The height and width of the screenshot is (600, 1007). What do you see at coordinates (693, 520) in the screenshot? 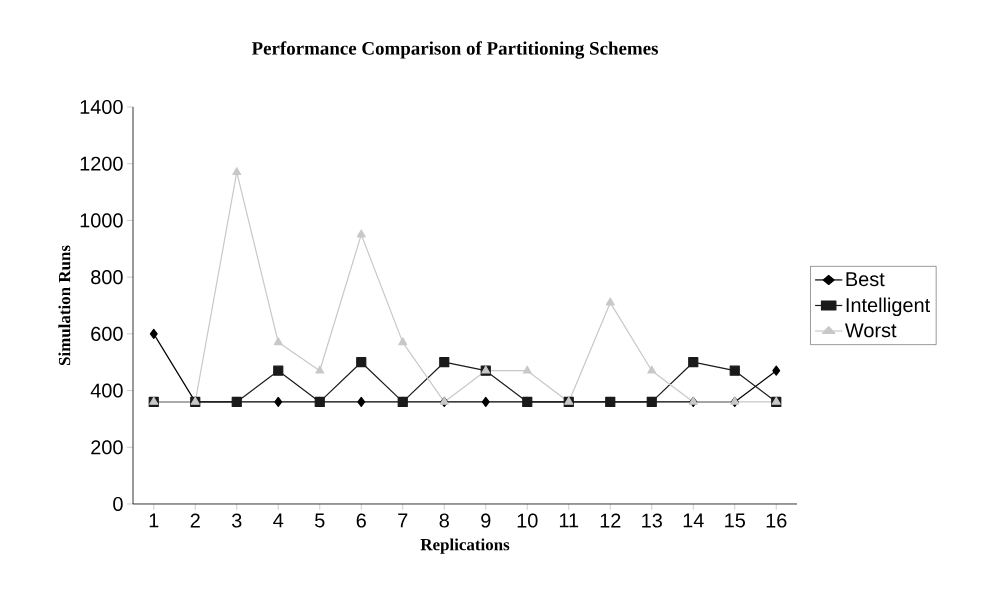
I see `x-tick-label: 14` at bounding box center [693, 520].